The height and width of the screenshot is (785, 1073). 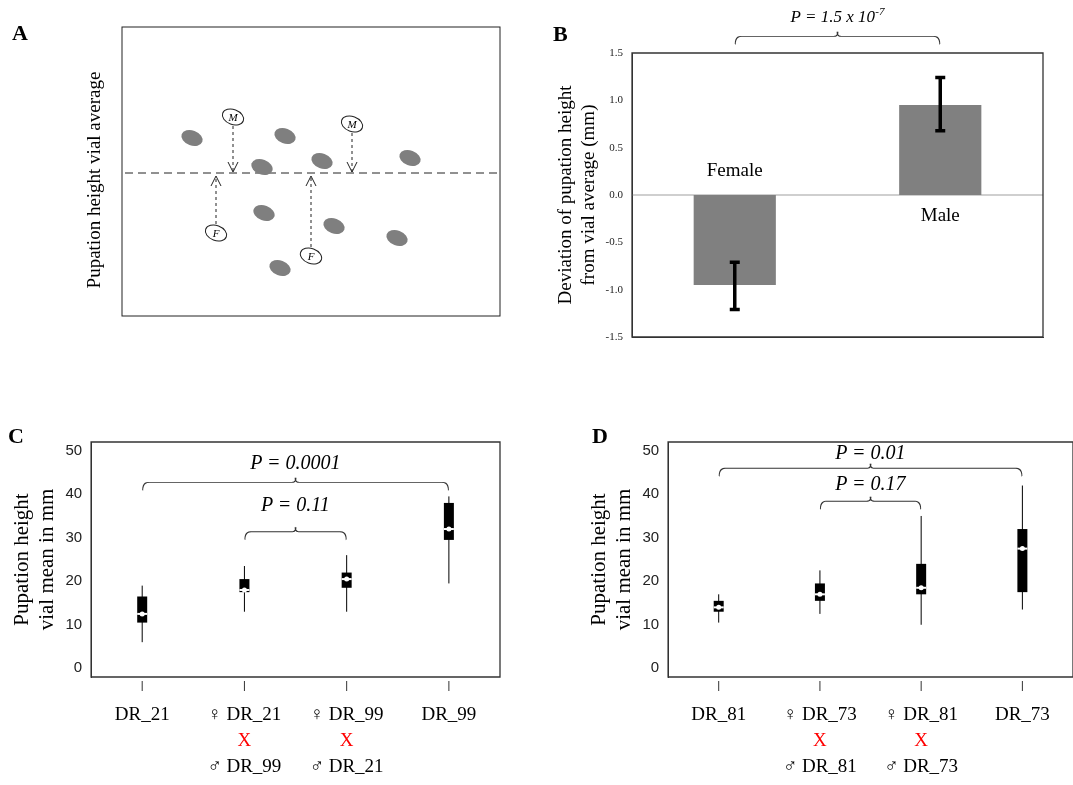 What do you see at coordinates (142, 713) in the screenshot?
I see `x-tick-label: DR_21` at bounding box center [142, 713].